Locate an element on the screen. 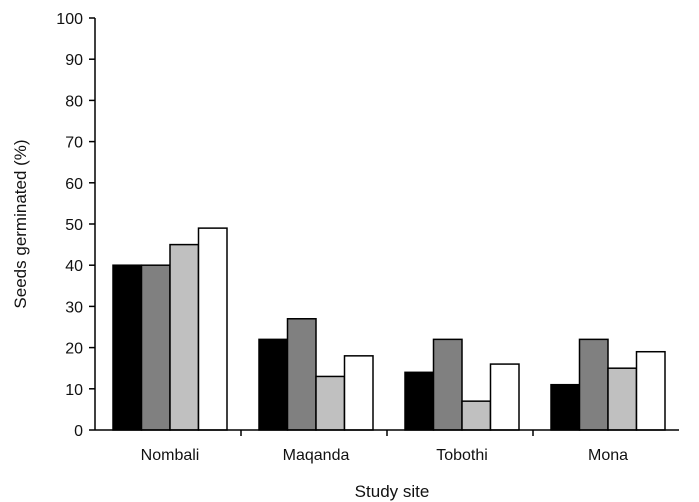  x-axis-title: Study site is located at coordinates (392, 491).